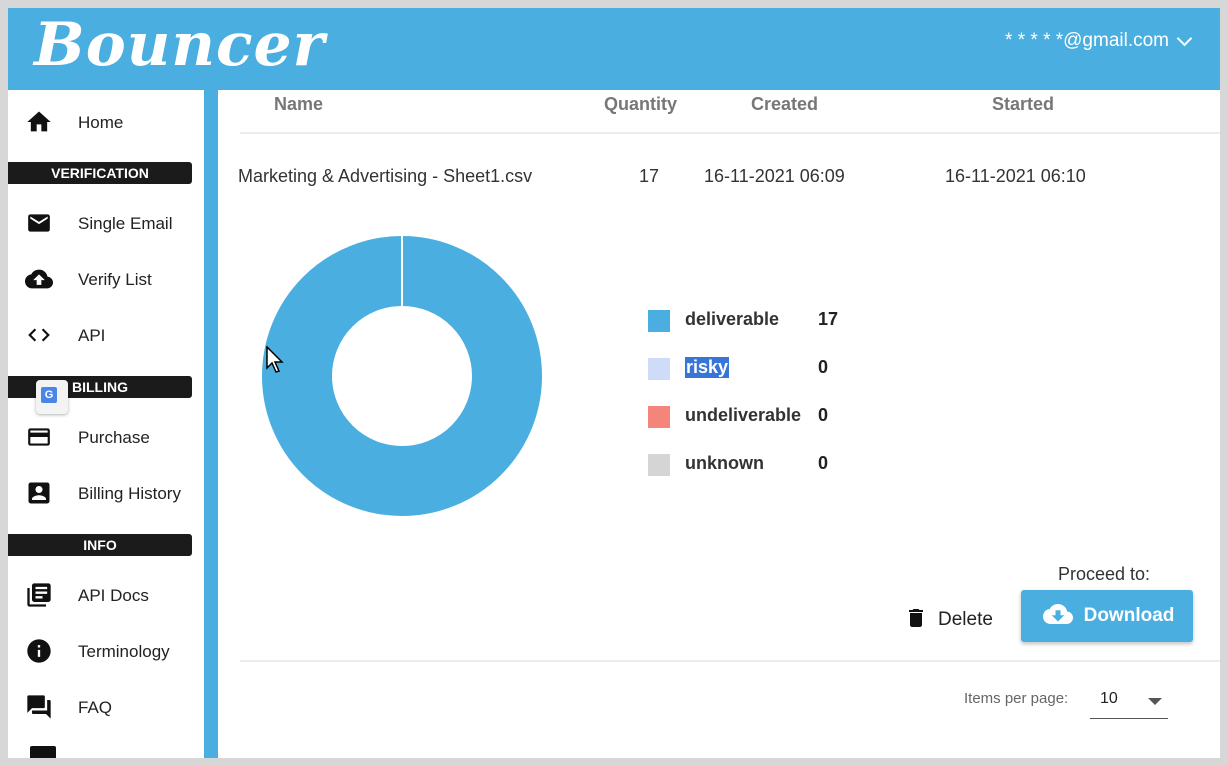 The image size is (1228, 766). What do you see at coordinates (52, 397) in the screenshot?
I see `google-translate-icon: G` at bounding box center [52, 397].